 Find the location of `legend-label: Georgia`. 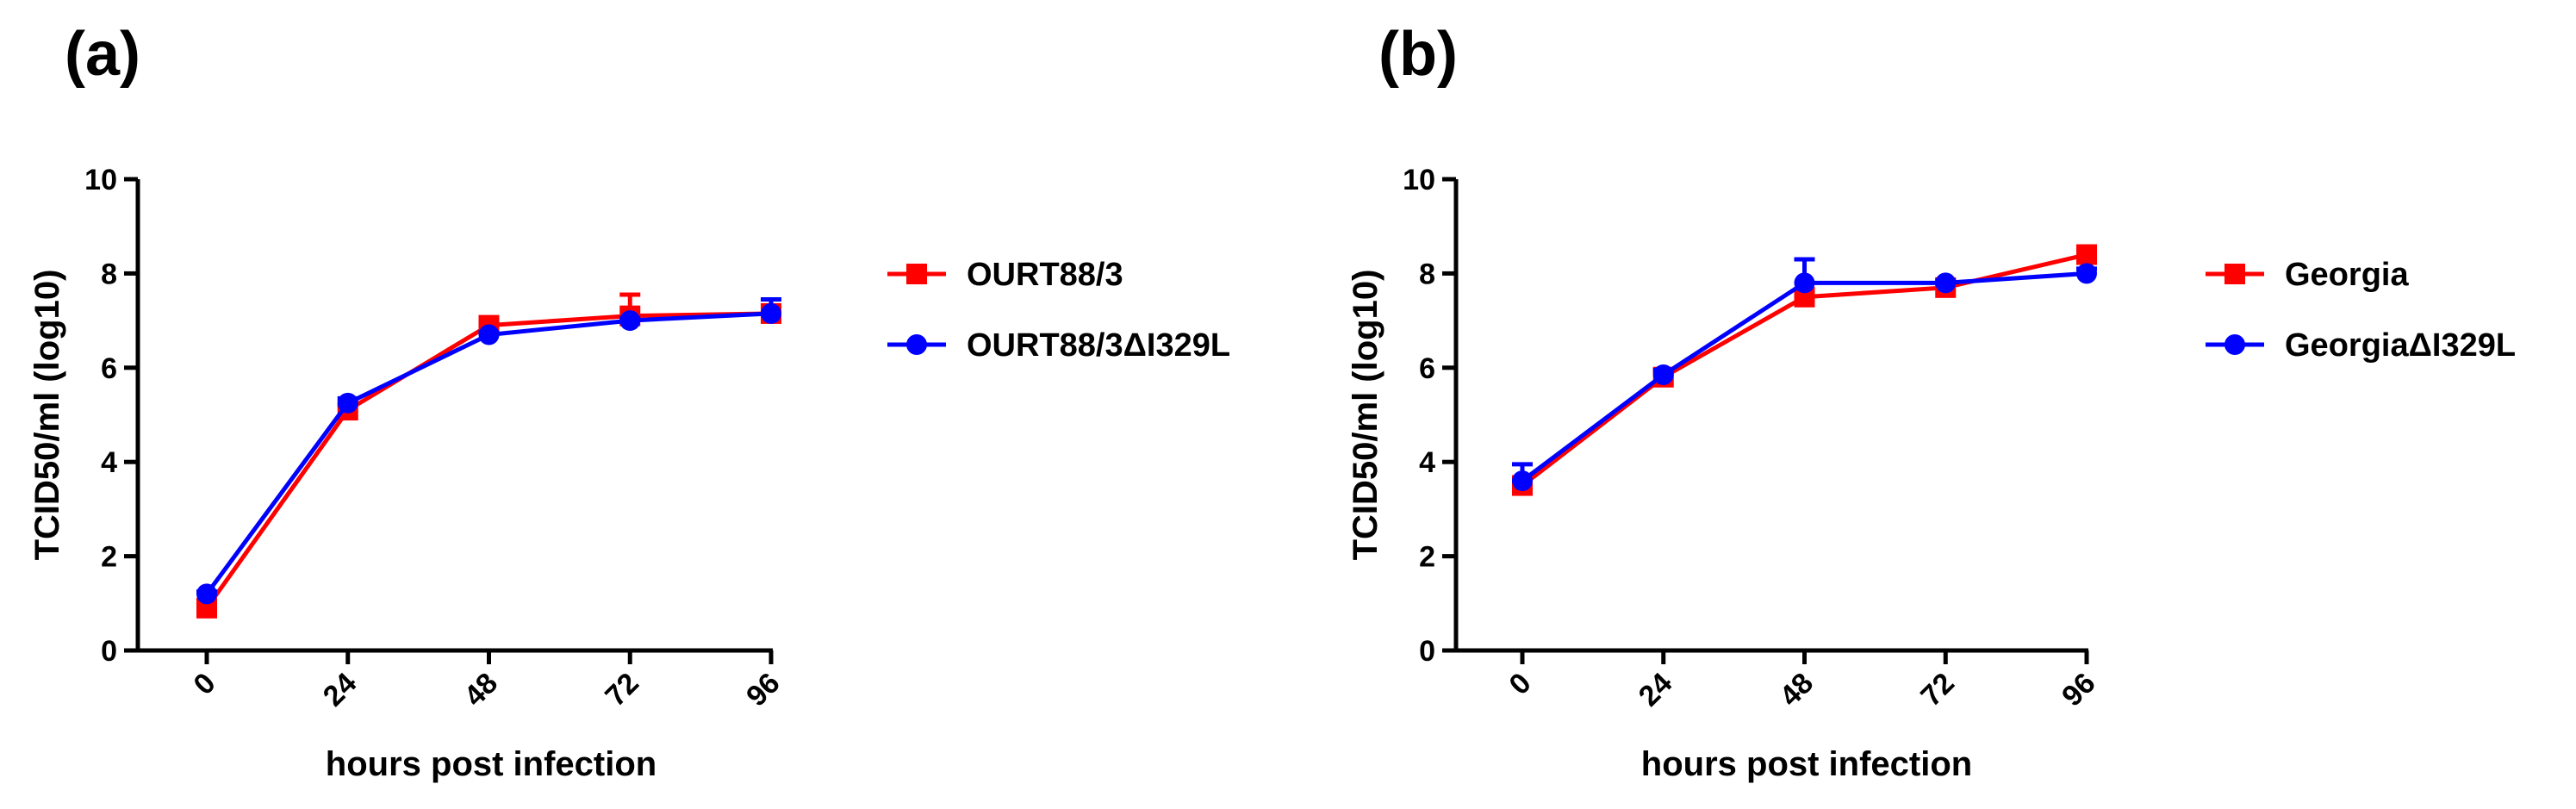

legend-label: Georgia is located at coordinates (2347, 275).